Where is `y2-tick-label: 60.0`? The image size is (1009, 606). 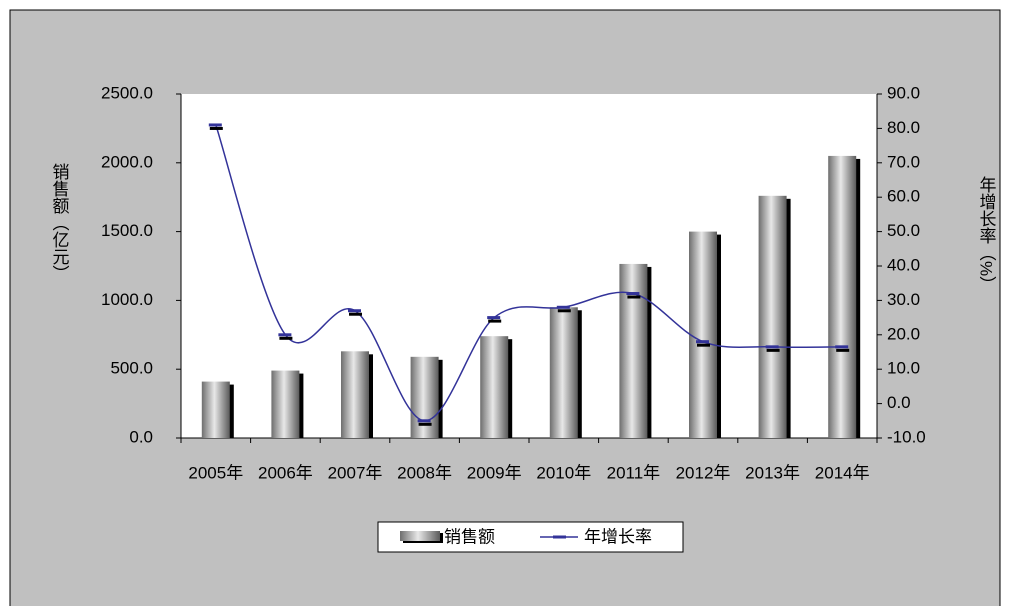 y2-tick-label: 60.0 is located at coordinates (903, 196).